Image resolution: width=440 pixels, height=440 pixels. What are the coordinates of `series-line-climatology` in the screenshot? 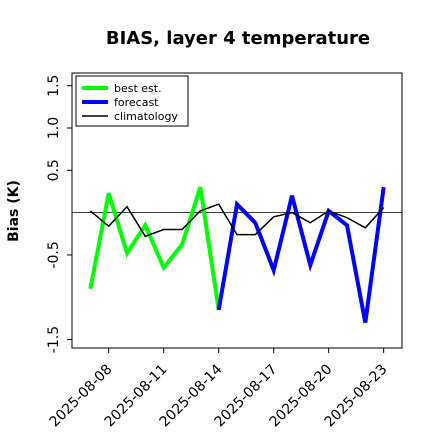 It's located at (237, 220).